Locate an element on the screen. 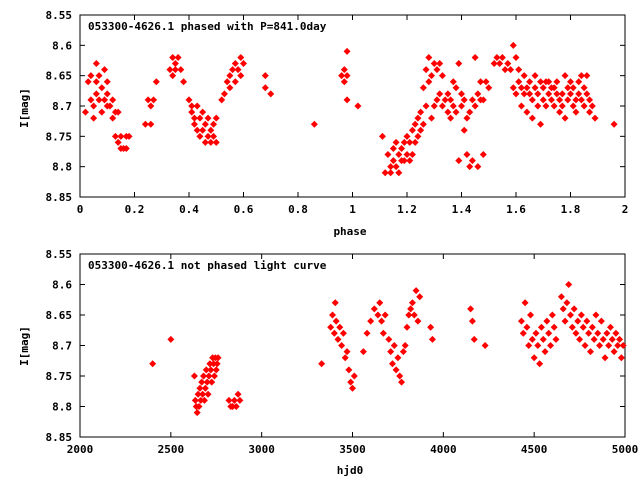 This screenshot has height=480, width=640. y-tick-label: 8.75 is located at coordinates (59, 376).